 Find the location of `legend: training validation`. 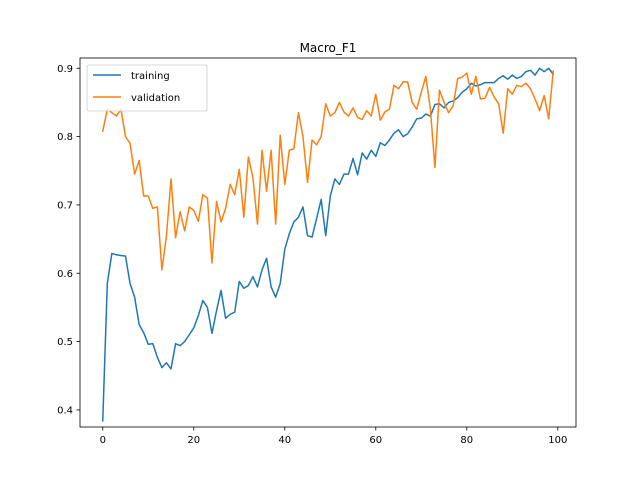

legend: training validation is located at coordinates (147, 88).